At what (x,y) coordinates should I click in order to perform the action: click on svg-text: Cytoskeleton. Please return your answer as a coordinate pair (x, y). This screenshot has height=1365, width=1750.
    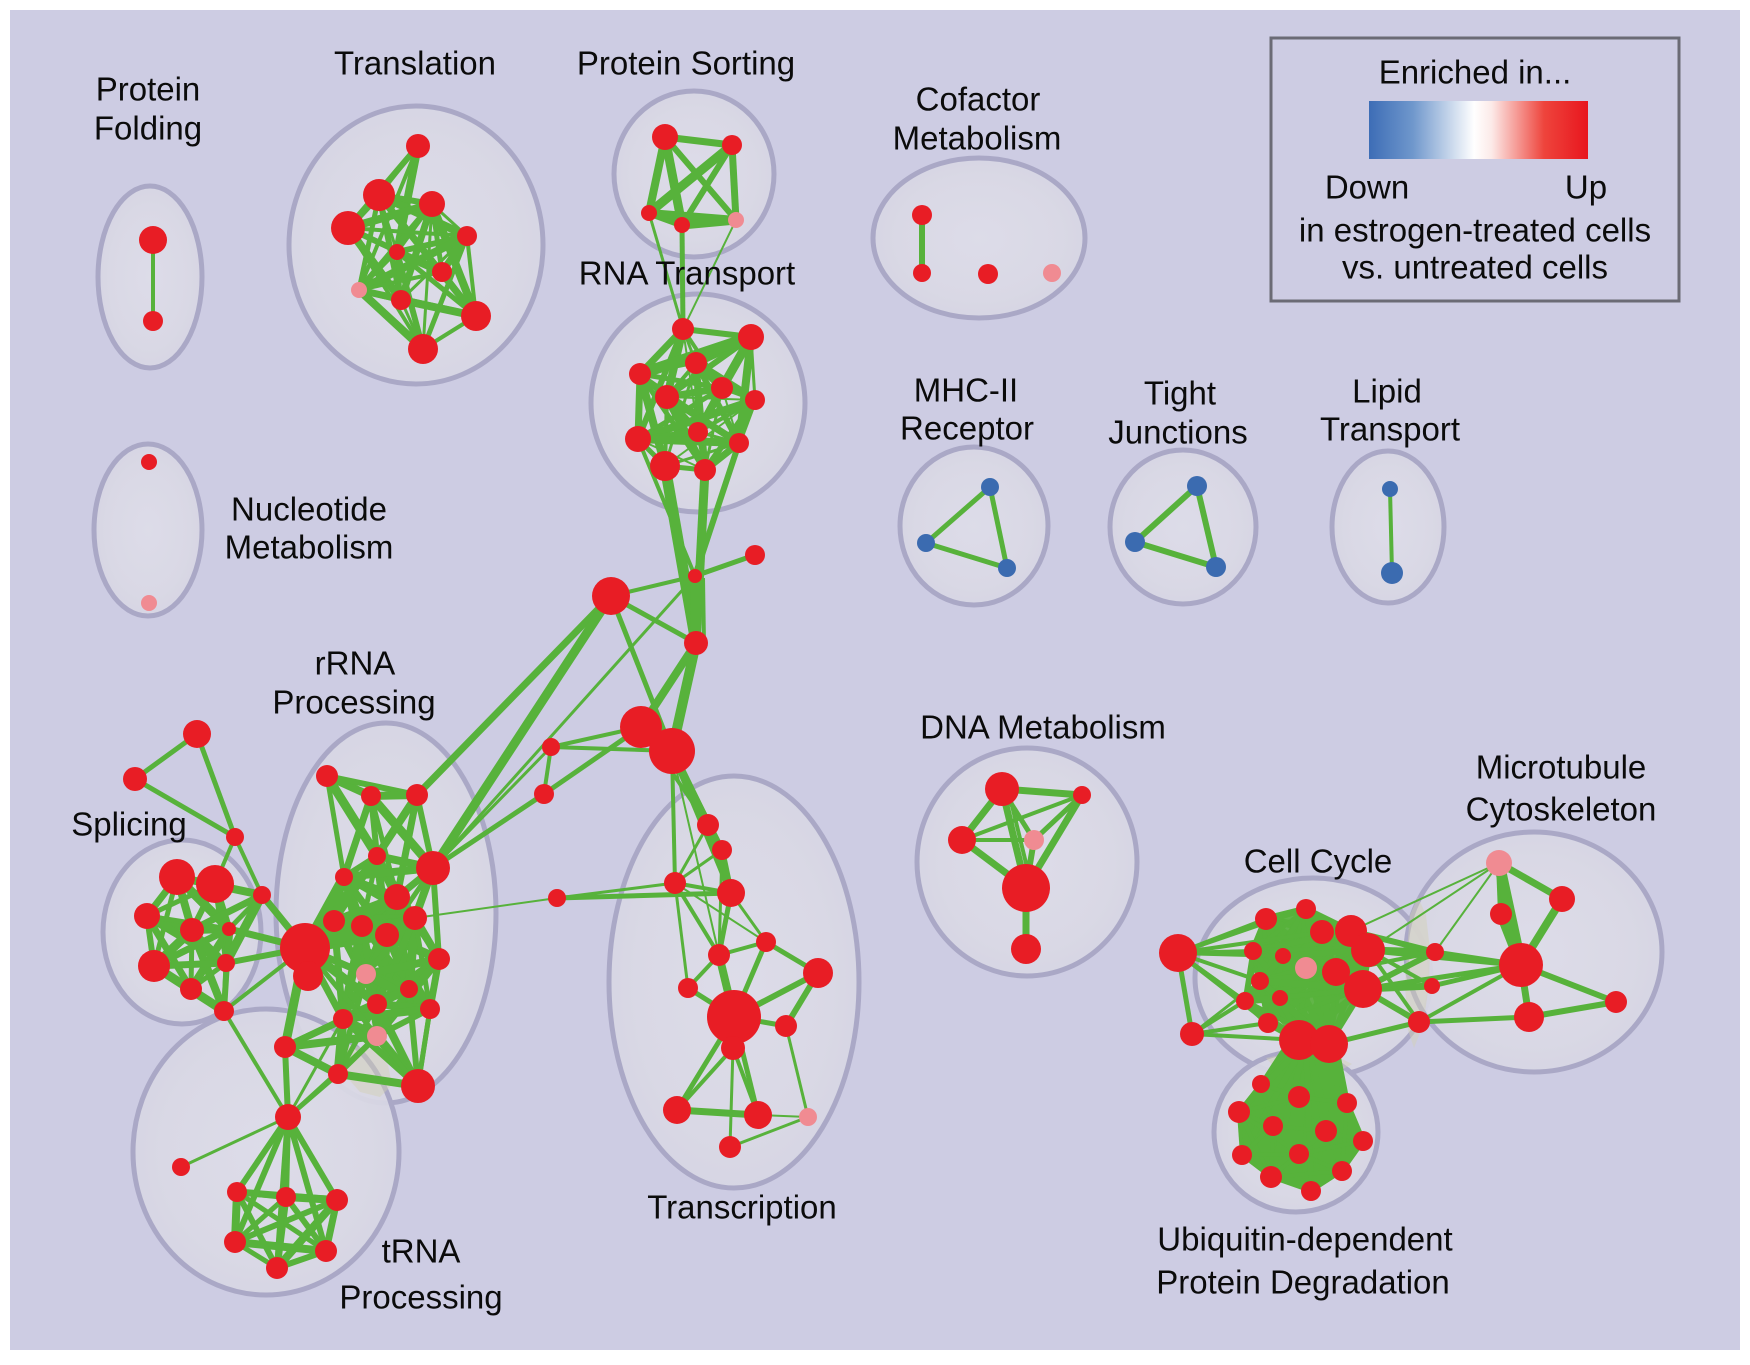
    Looking at the image, I should click on (1561, 809).